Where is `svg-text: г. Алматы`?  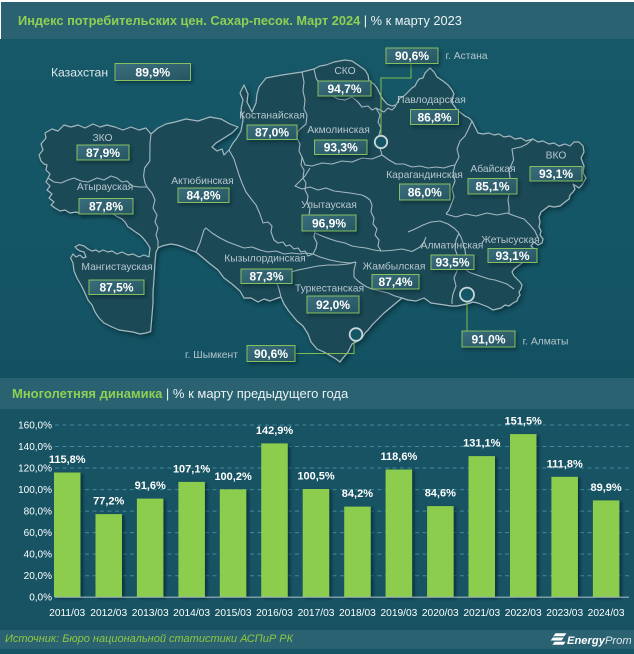
svg-text: г. Алматы is located at coordinates (546, 342).